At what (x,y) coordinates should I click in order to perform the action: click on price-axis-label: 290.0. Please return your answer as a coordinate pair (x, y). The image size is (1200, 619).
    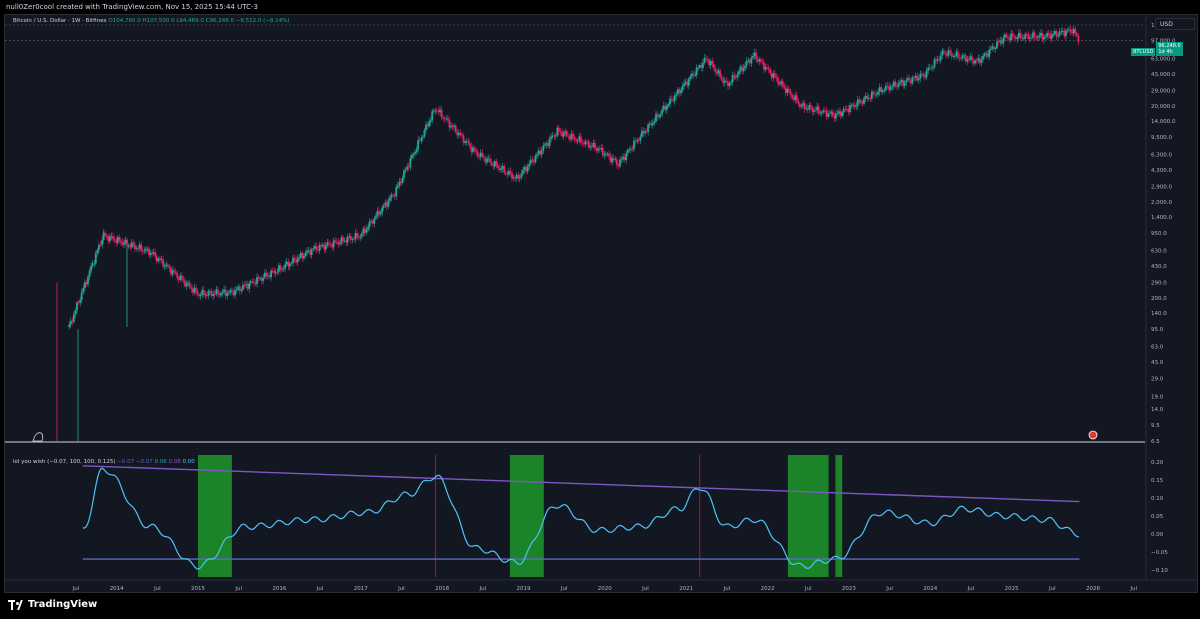
    Looking at the image, I should click on (1159, 284).